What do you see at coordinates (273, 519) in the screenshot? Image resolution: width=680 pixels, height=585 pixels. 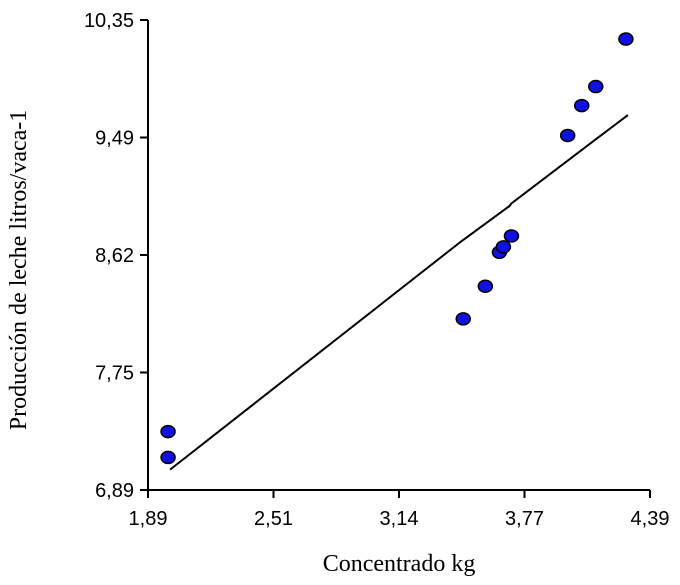 I see `x-tick-label: 2,51` at bounding box center [273, 519].